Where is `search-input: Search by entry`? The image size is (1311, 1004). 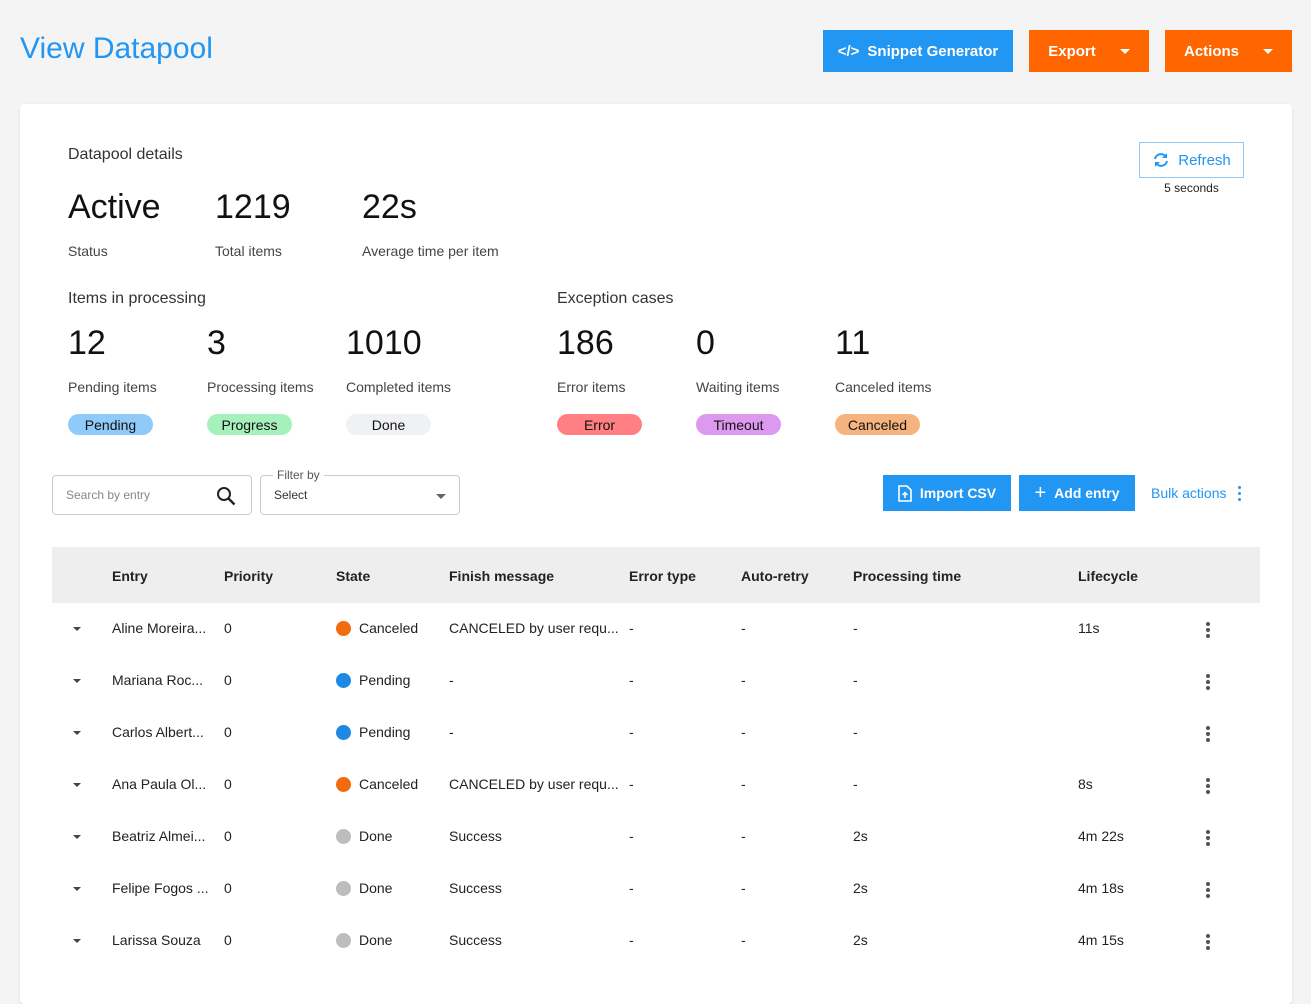
search-input: Search by entry is located at coordinates (152, 495).